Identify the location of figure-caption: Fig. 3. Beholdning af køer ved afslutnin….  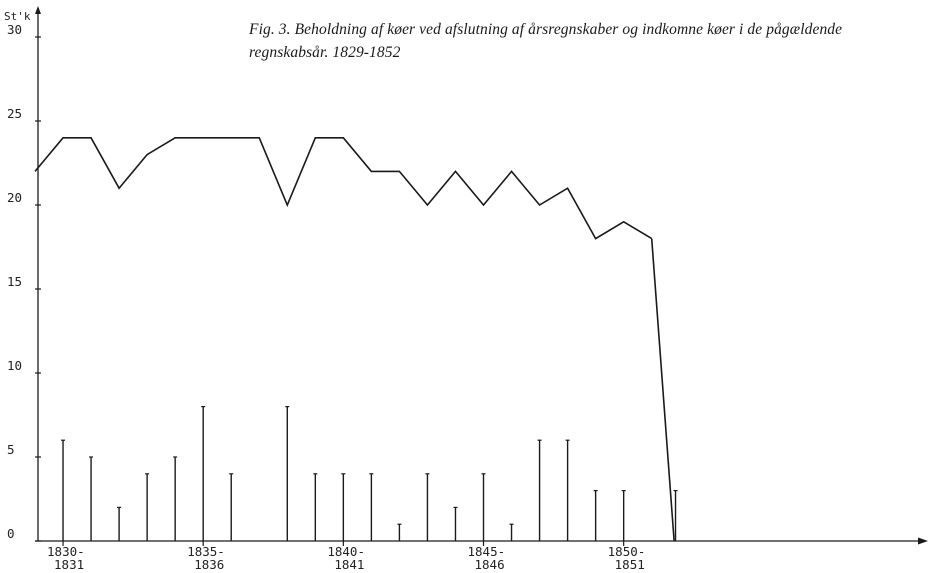
(546, 41).